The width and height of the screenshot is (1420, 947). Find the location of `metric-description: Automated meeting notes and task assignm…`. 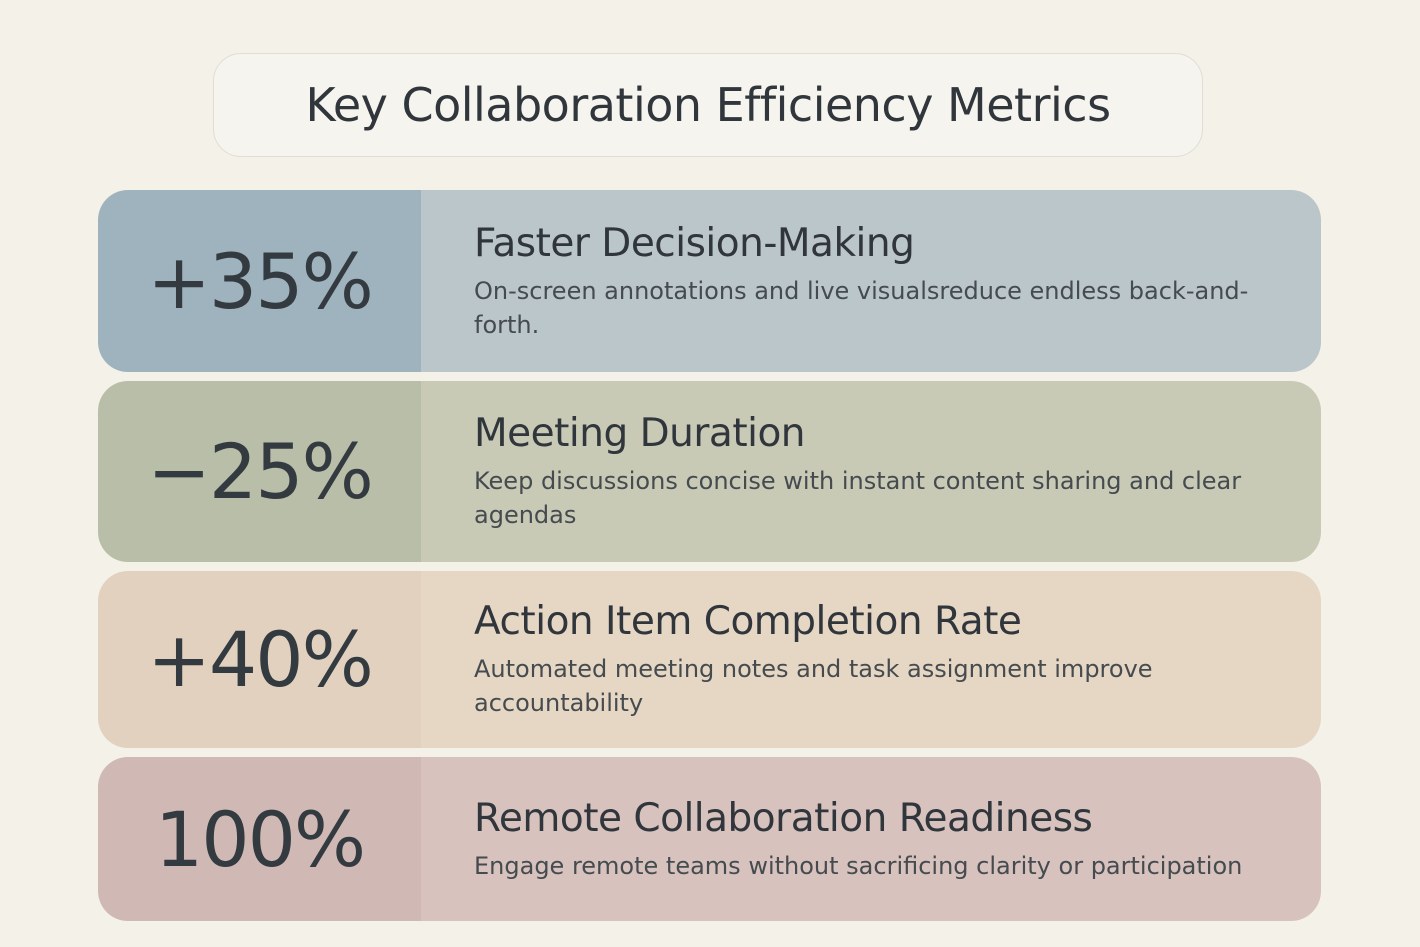

metric-description: Automated meeting notes and task assignm… is located at coordinates (813, 686).